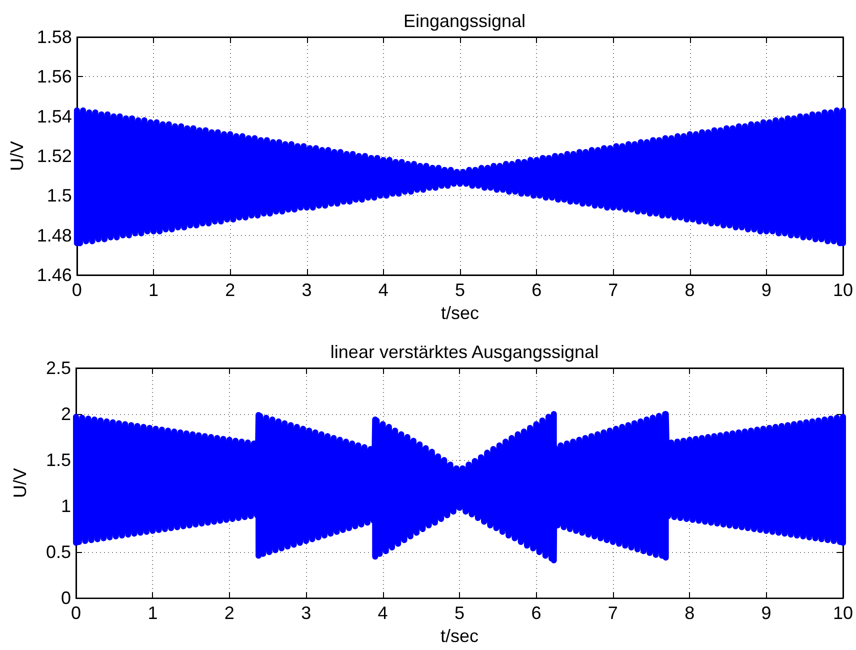  What do you see at coordinates (54, 275) in the screenshot?
I see `y-tick-label: 1.46` at bounding box center [54, 275].